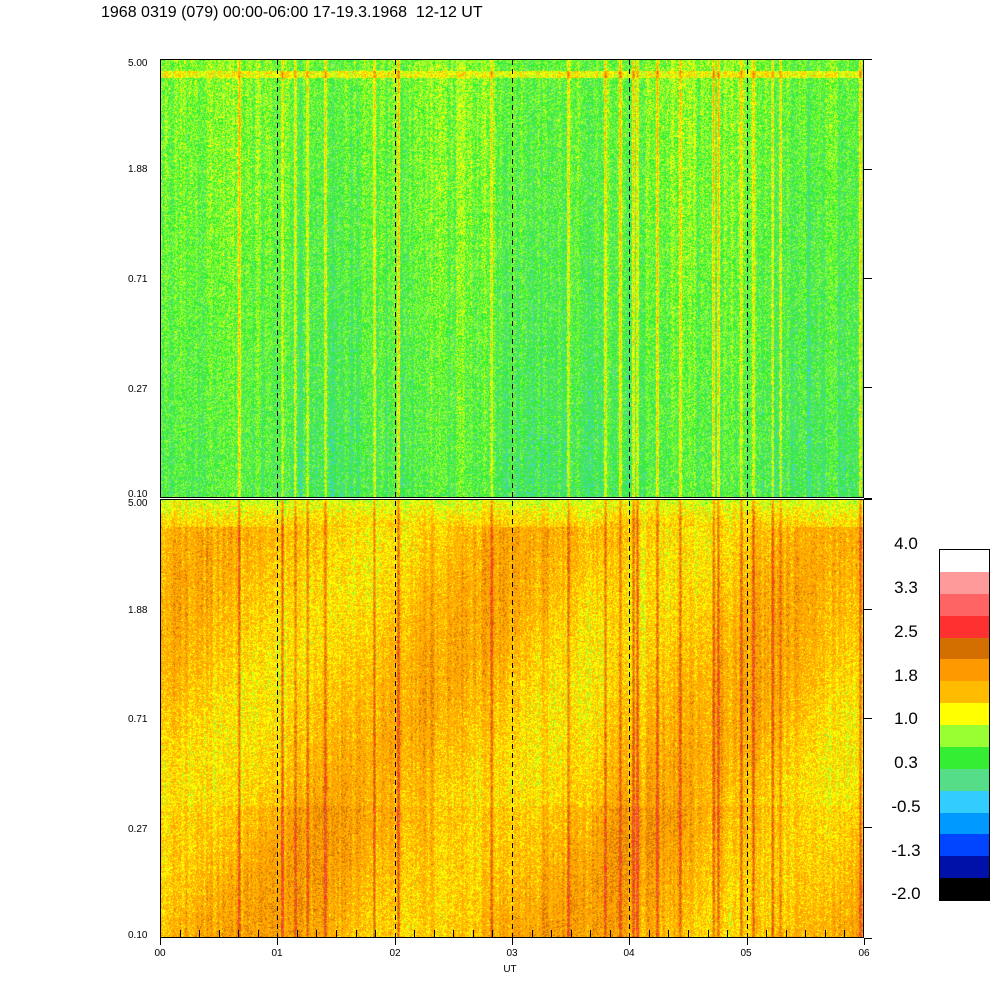 The width and height of the screenshot is (1000, 1000). Describe the element at coordinates (277, 953) in the screenshot. I see `xtick-label: 01` at that location.